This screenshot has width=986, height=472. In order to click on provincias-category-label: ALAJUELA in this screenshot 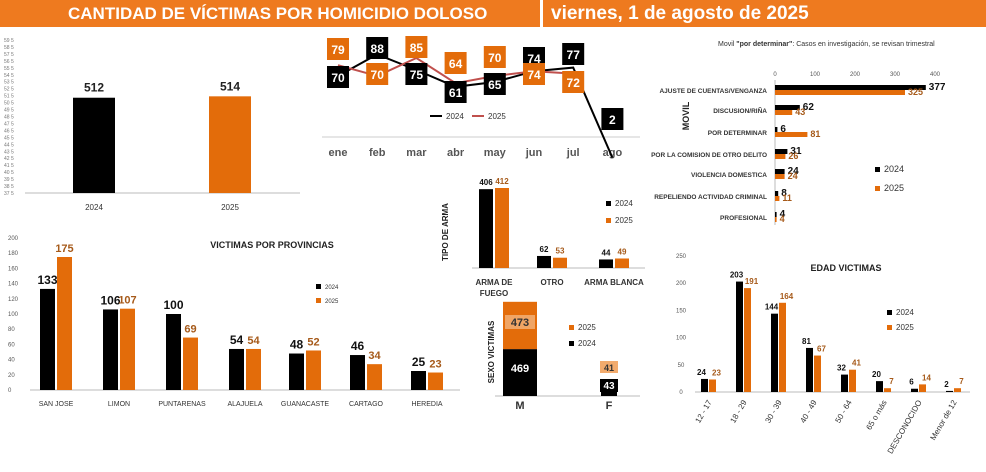, I will do `click(244, 404)`.